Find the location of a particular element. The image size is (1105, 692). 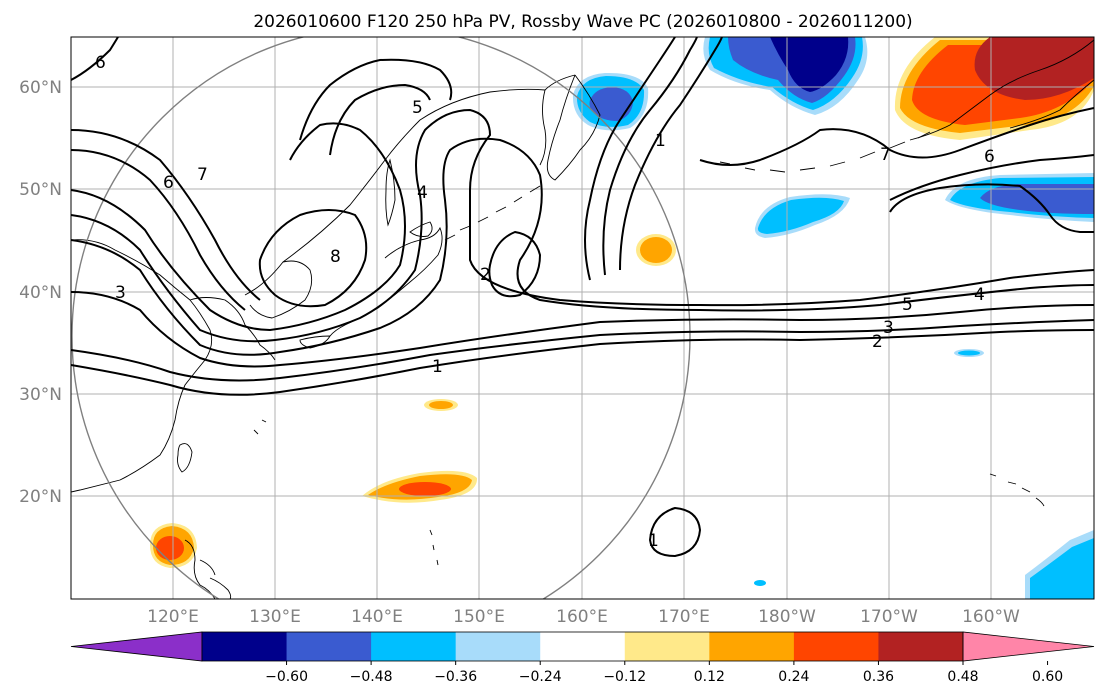

lat-label: 30°N is located at coordinates (40, 395).